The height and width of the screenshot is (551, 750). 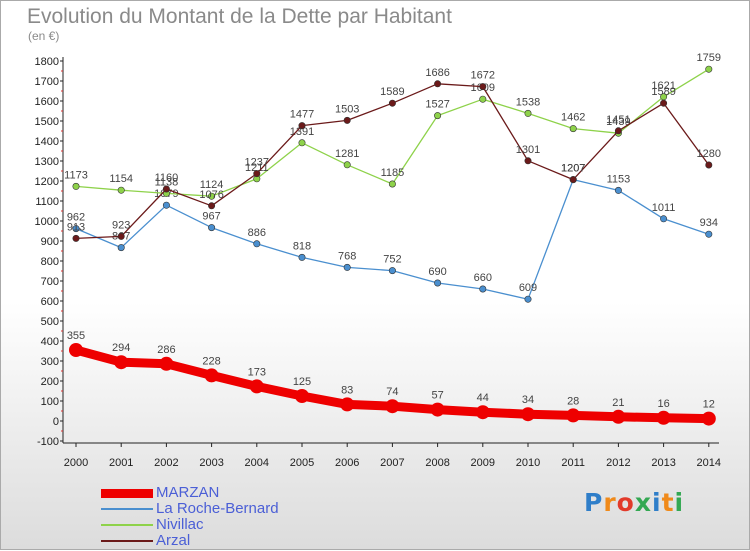 What do you see at coordinates (663, 86) in the screenshot?
I see `data-label: 1621` at bounding box center [663, 86].